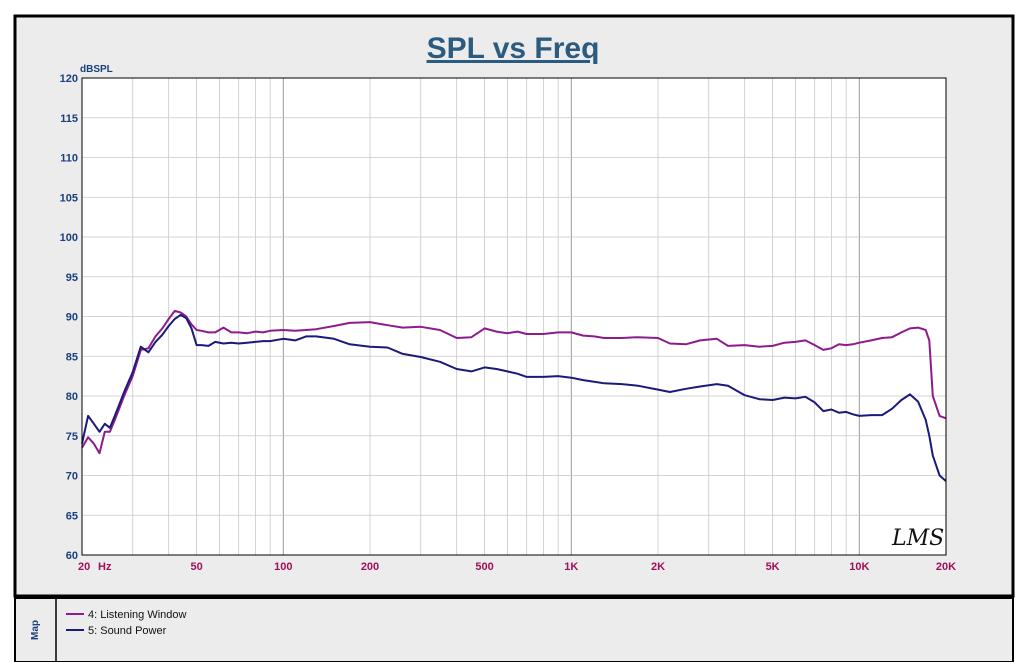  I want to click on y-tick-label: 75, so click(72, 437).